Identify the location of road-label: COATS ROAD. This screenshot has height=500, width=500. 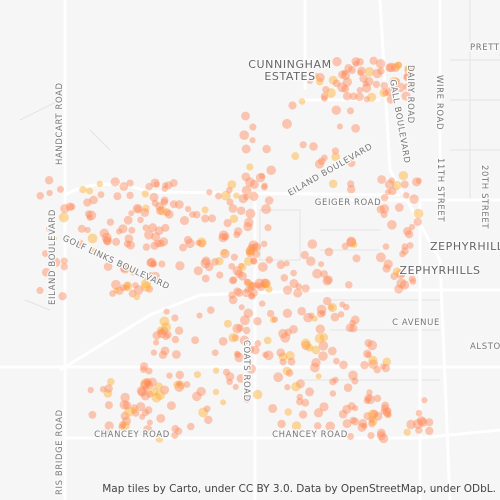
(246, 371).